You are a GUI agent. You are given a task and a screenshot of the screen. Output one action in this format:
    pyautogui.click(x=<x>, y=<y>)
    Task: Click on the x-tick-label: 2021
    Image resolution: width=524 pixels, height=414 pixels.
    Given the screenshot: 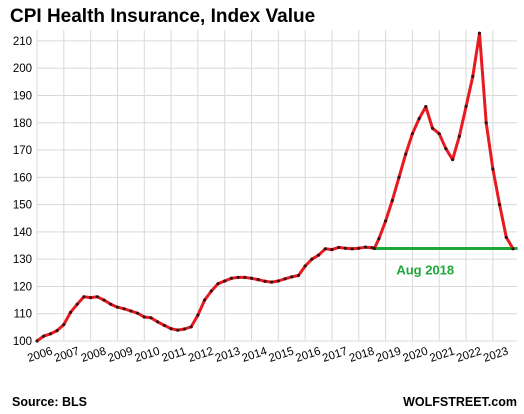 What is the action you would take?
    pyautogui.click(x=442, y=354)
    